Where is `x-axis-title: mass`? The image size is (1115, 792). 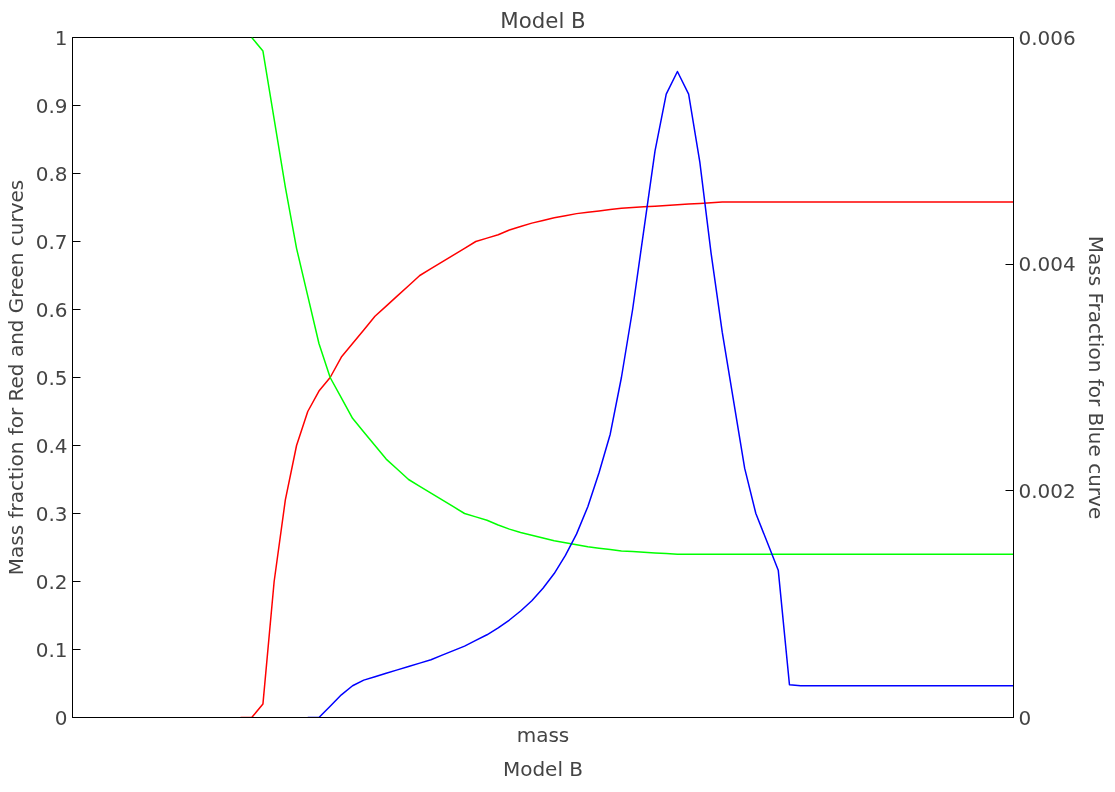 x-axis-title: mass is located at coordinates (543, 734).